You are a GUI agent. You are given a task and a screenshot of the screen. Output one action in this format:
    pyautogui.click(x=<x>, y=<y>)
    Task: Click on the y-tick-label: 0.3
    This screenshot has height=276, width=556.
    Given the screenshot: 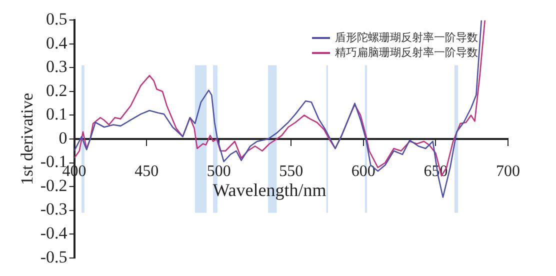 What is the action you would take?
    pyautogui.click(x=57, y=66)
    